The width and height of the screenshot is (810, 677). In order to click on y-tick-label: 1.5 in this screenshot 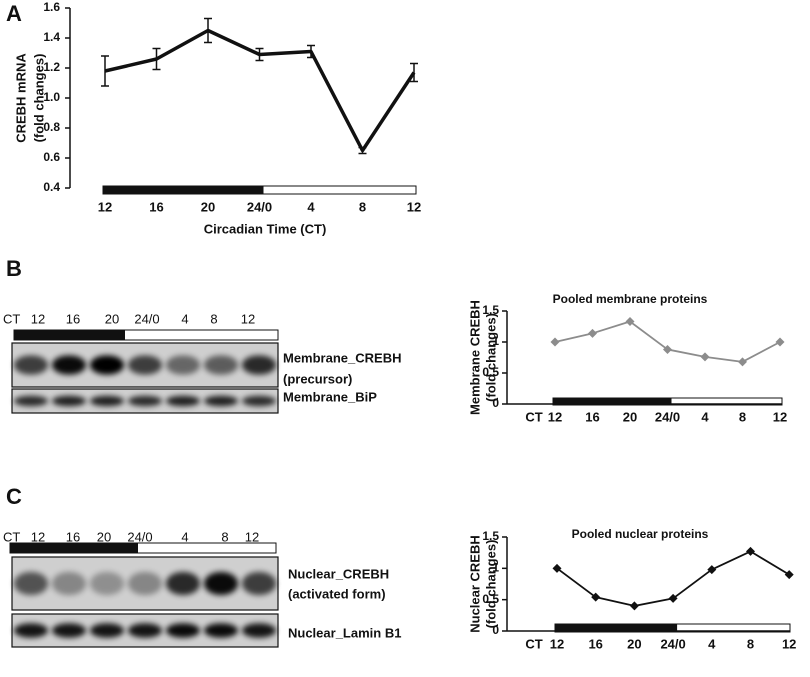, I will do `click(490, 536)`.